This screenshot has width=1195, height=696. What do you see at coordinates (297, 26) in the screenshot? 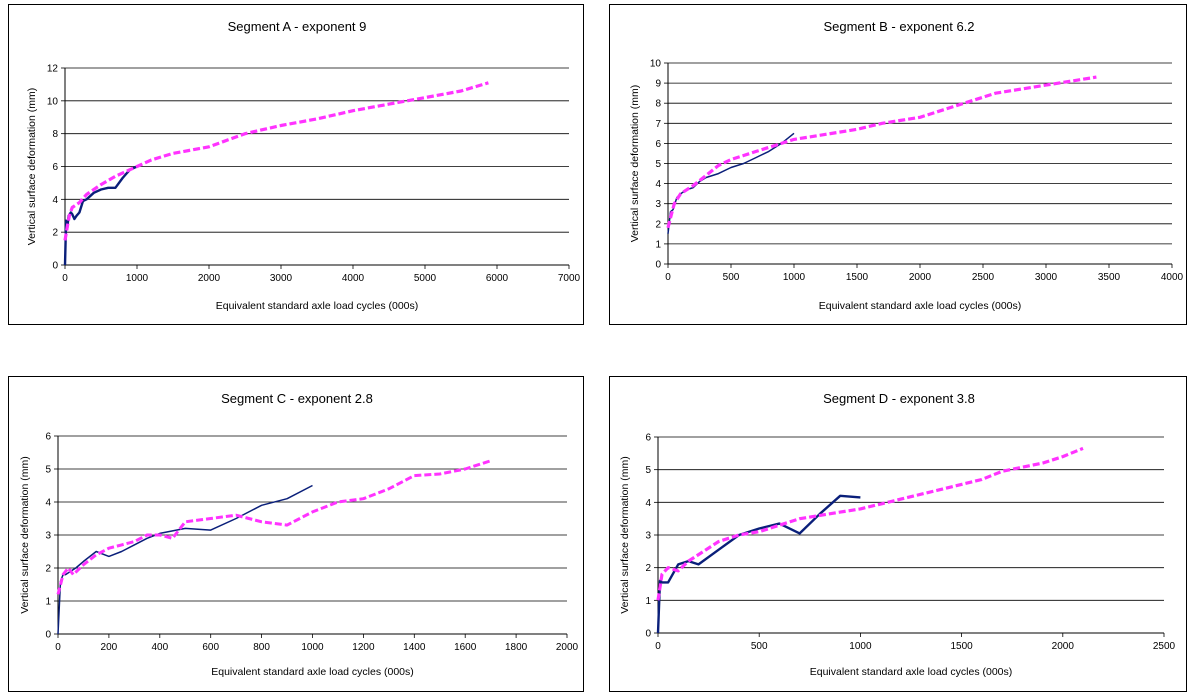
I see `chart-title: Segment A - exponent 9` at bounding box center [297, 26].